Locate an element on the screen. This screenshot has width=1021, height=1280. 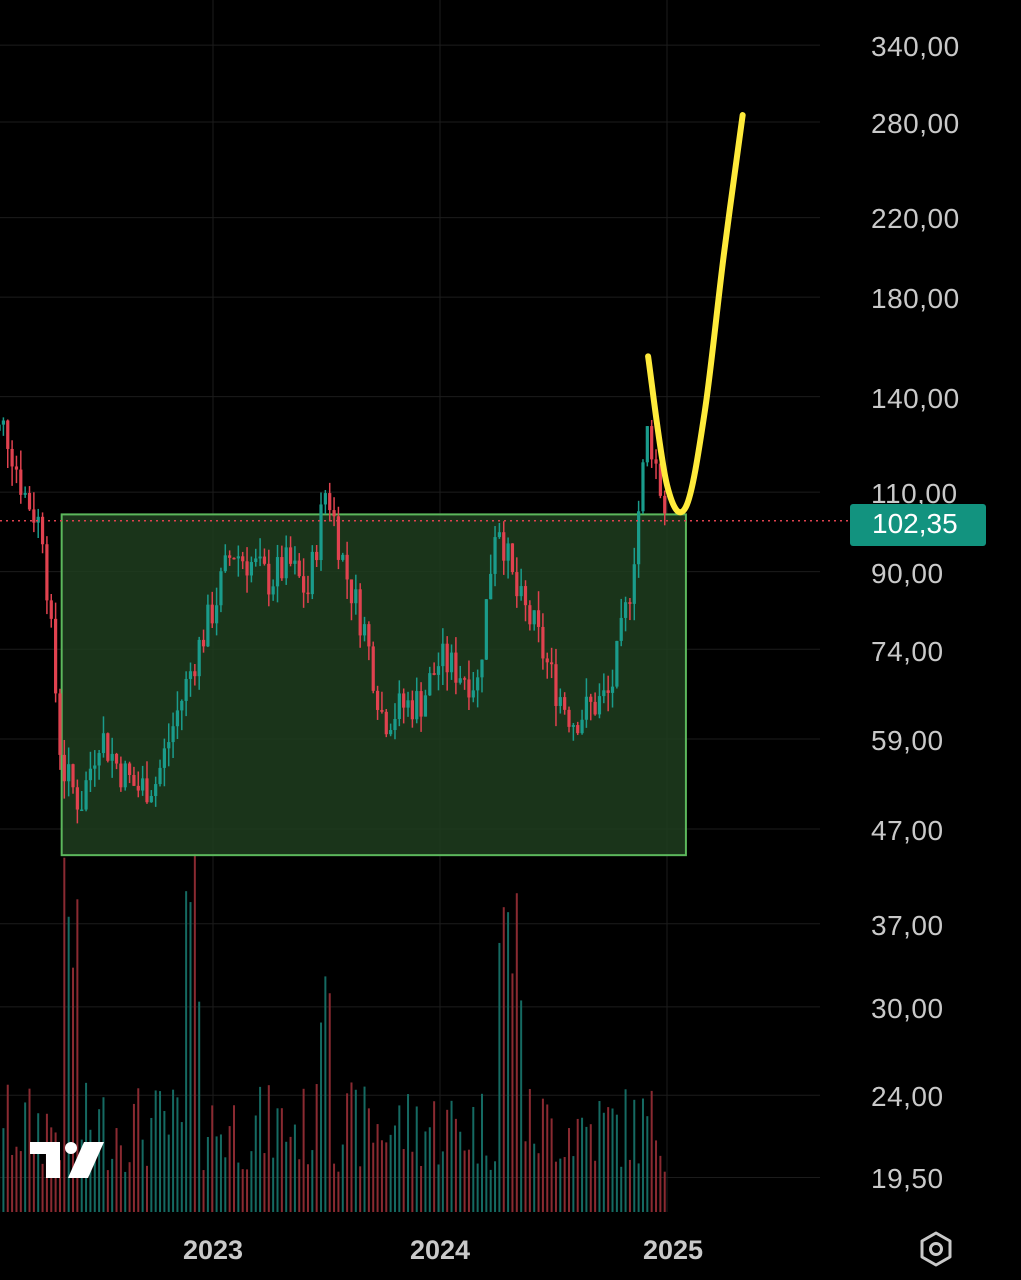
projection-curve is located at coordinates (695, 314).